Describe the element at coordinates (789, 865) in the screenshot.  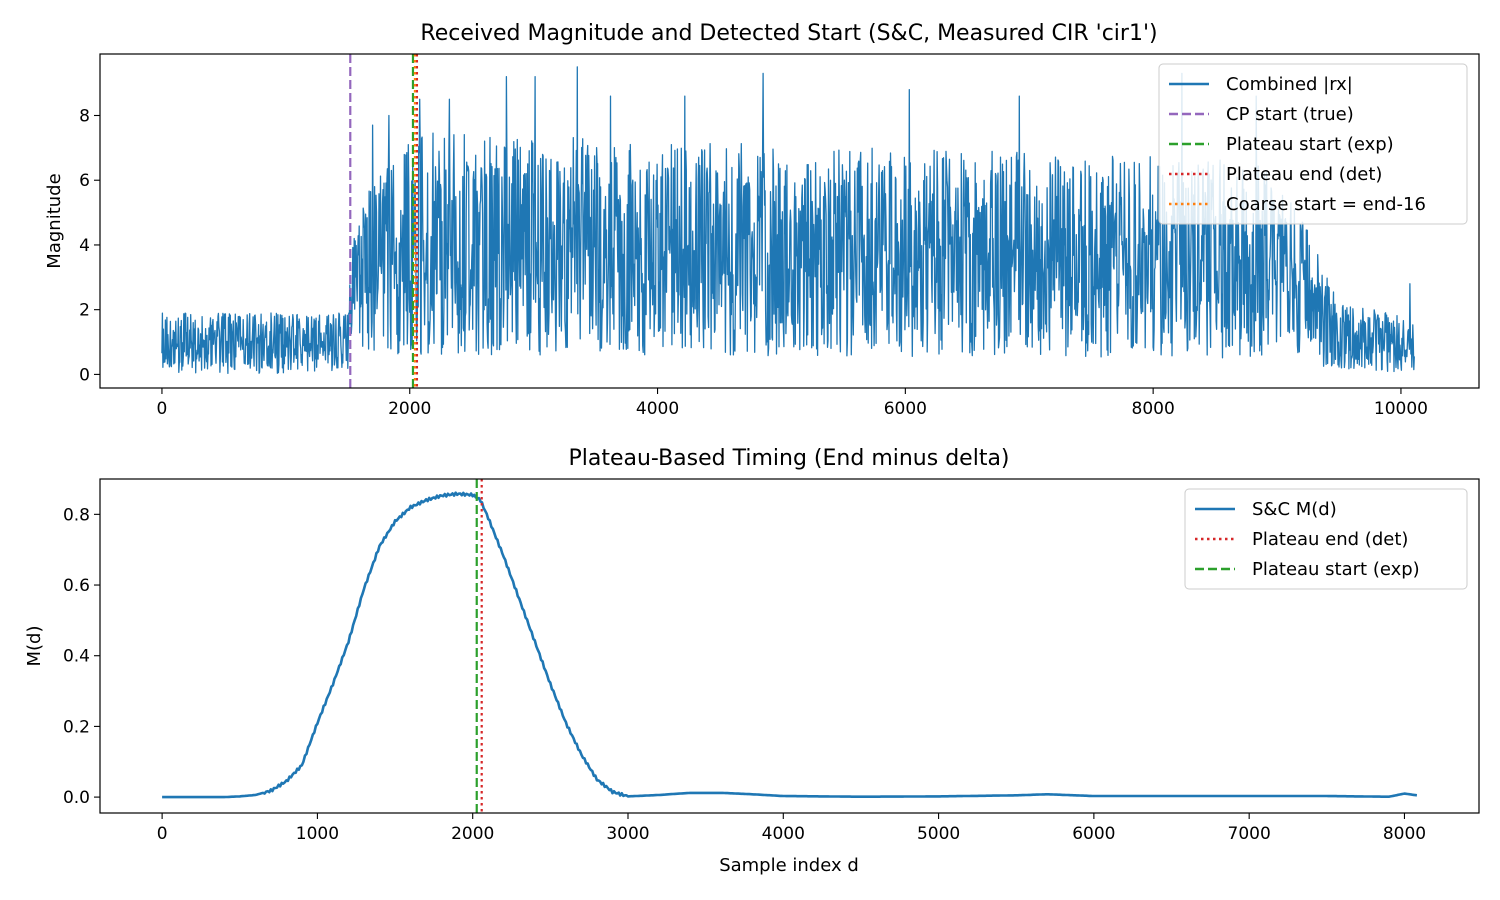
I see `x-axis-label: Sample index d` at that location.